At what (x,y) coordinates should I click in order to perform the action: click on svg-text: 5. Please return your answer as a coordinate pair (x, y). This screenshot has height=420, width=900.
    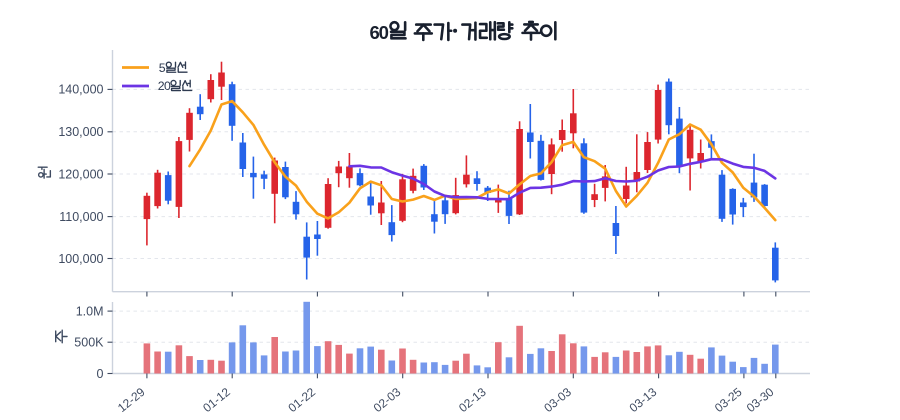
    Looking at the image, I should click on (162, 68).